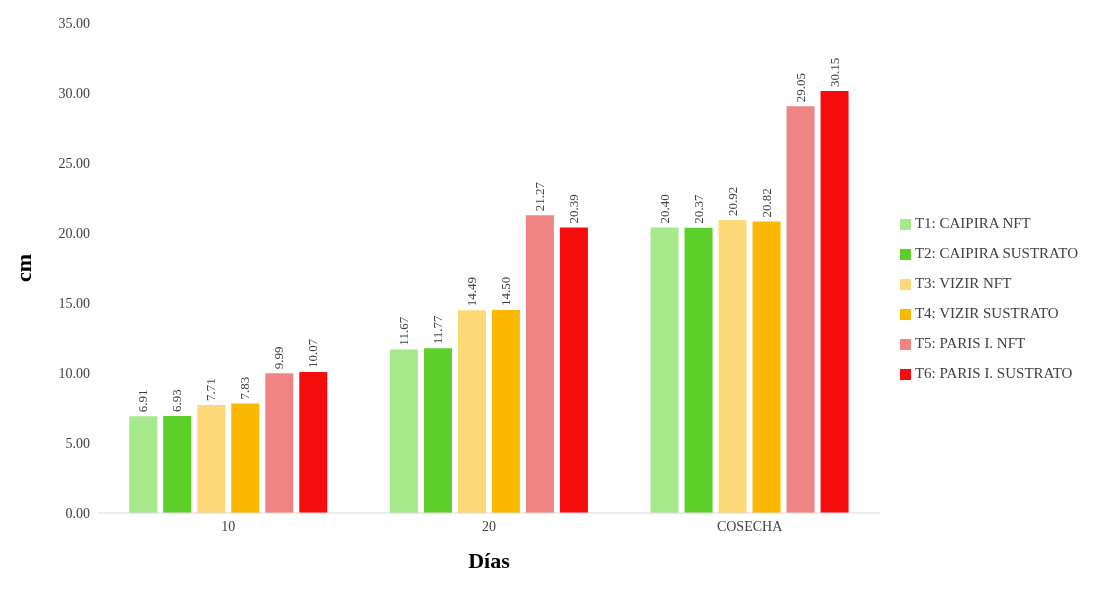 Image resolution: width=1105 pixels, height=594 pixels. Describe the element at coordinates (986, 313) in the screenshot. I see `legend-label: T4: VIZIR SUSTRATO` at that location.